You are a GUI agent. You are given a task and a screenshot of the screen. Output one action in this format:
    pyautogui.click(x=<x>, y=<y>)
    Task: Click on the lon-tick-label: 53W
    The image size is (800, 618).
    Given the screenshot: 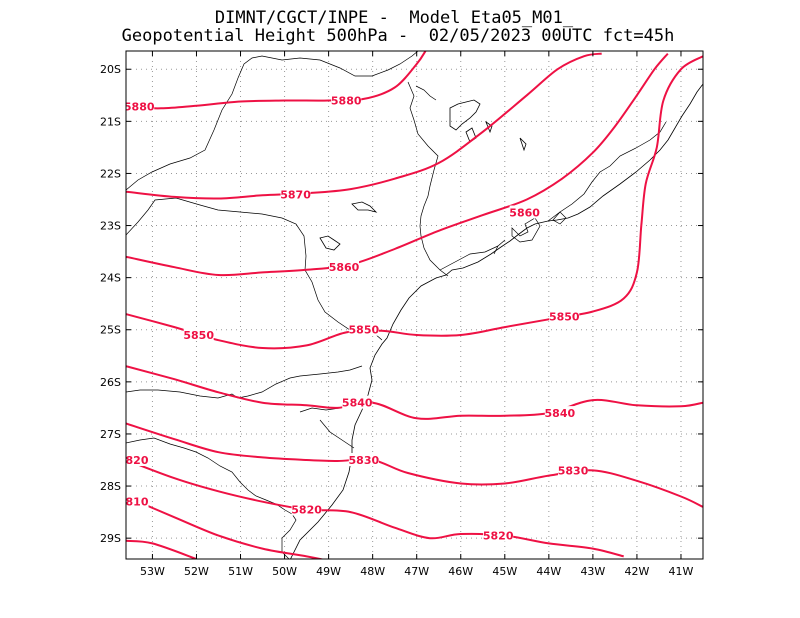 What is the action you would take?
    pyautogui.click(x=152, y=571)
    